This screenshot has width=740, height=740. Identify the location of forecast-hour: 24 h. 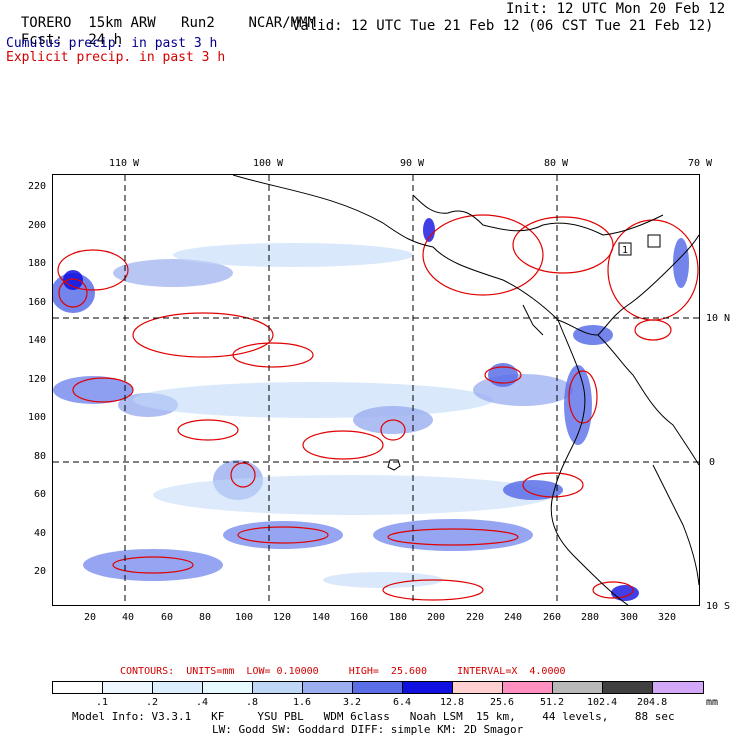
(105, 40).